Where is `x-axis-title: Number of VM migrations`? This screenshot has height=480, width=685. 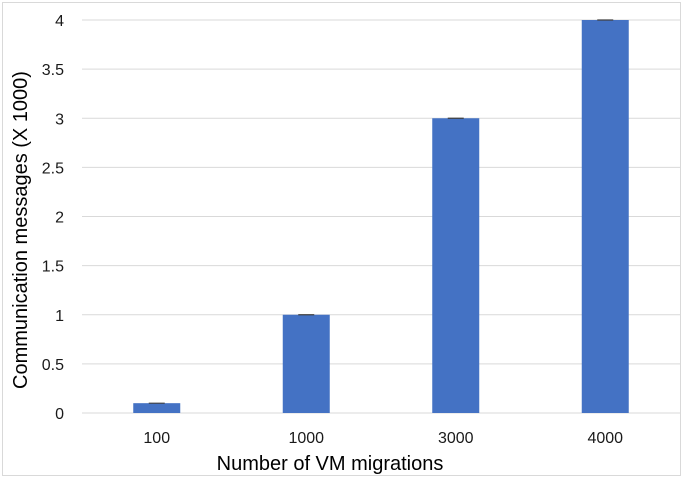 x-axis-title: Number of VM migrations is located at coordinates (330, 464).